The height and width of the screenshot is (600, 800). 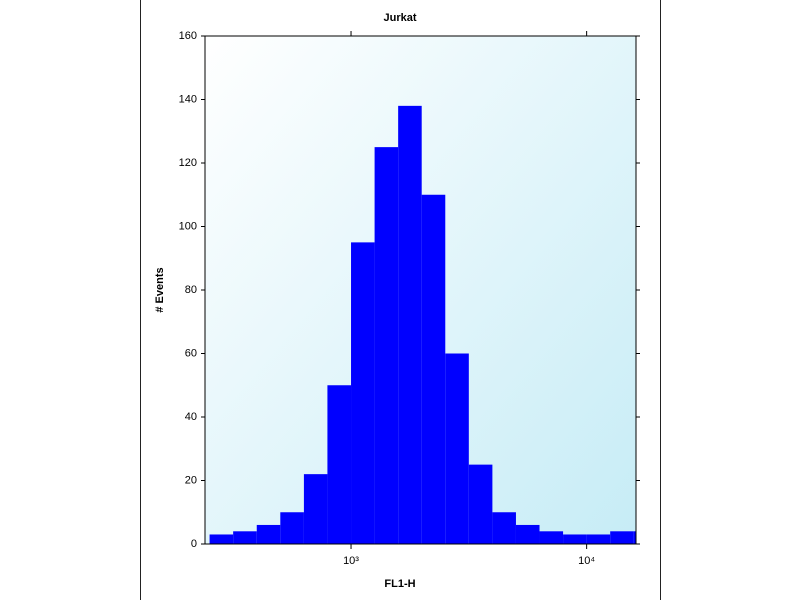 What do you see at coordinates (191, 480) in the screenshot?
I see `y-tick-label: 20` at bounding box center [191, 480].